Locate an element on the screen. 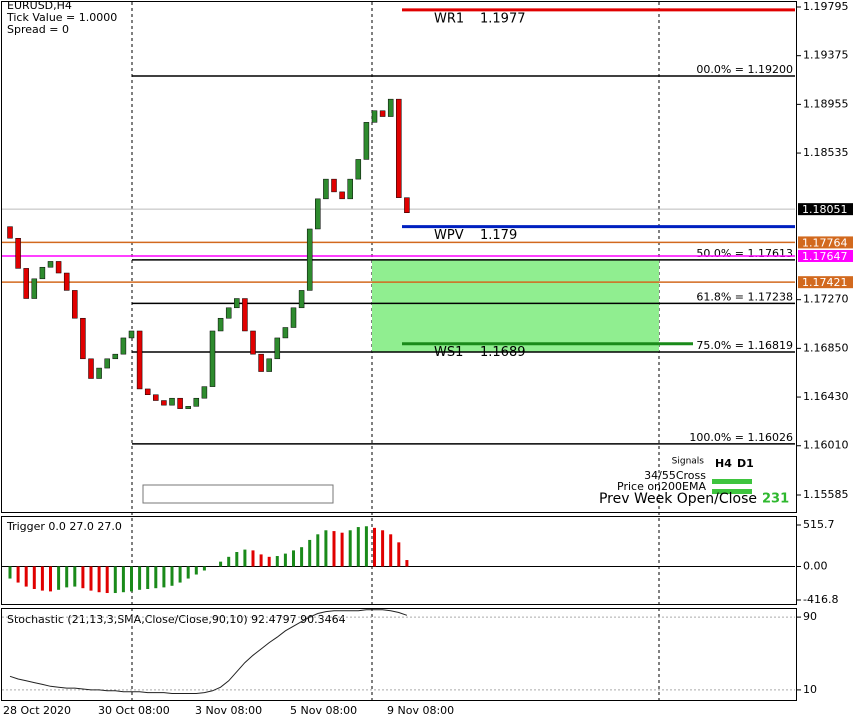 The image size is (863, 726). pivot-name: WS1 is located at coordinates (448, 352).